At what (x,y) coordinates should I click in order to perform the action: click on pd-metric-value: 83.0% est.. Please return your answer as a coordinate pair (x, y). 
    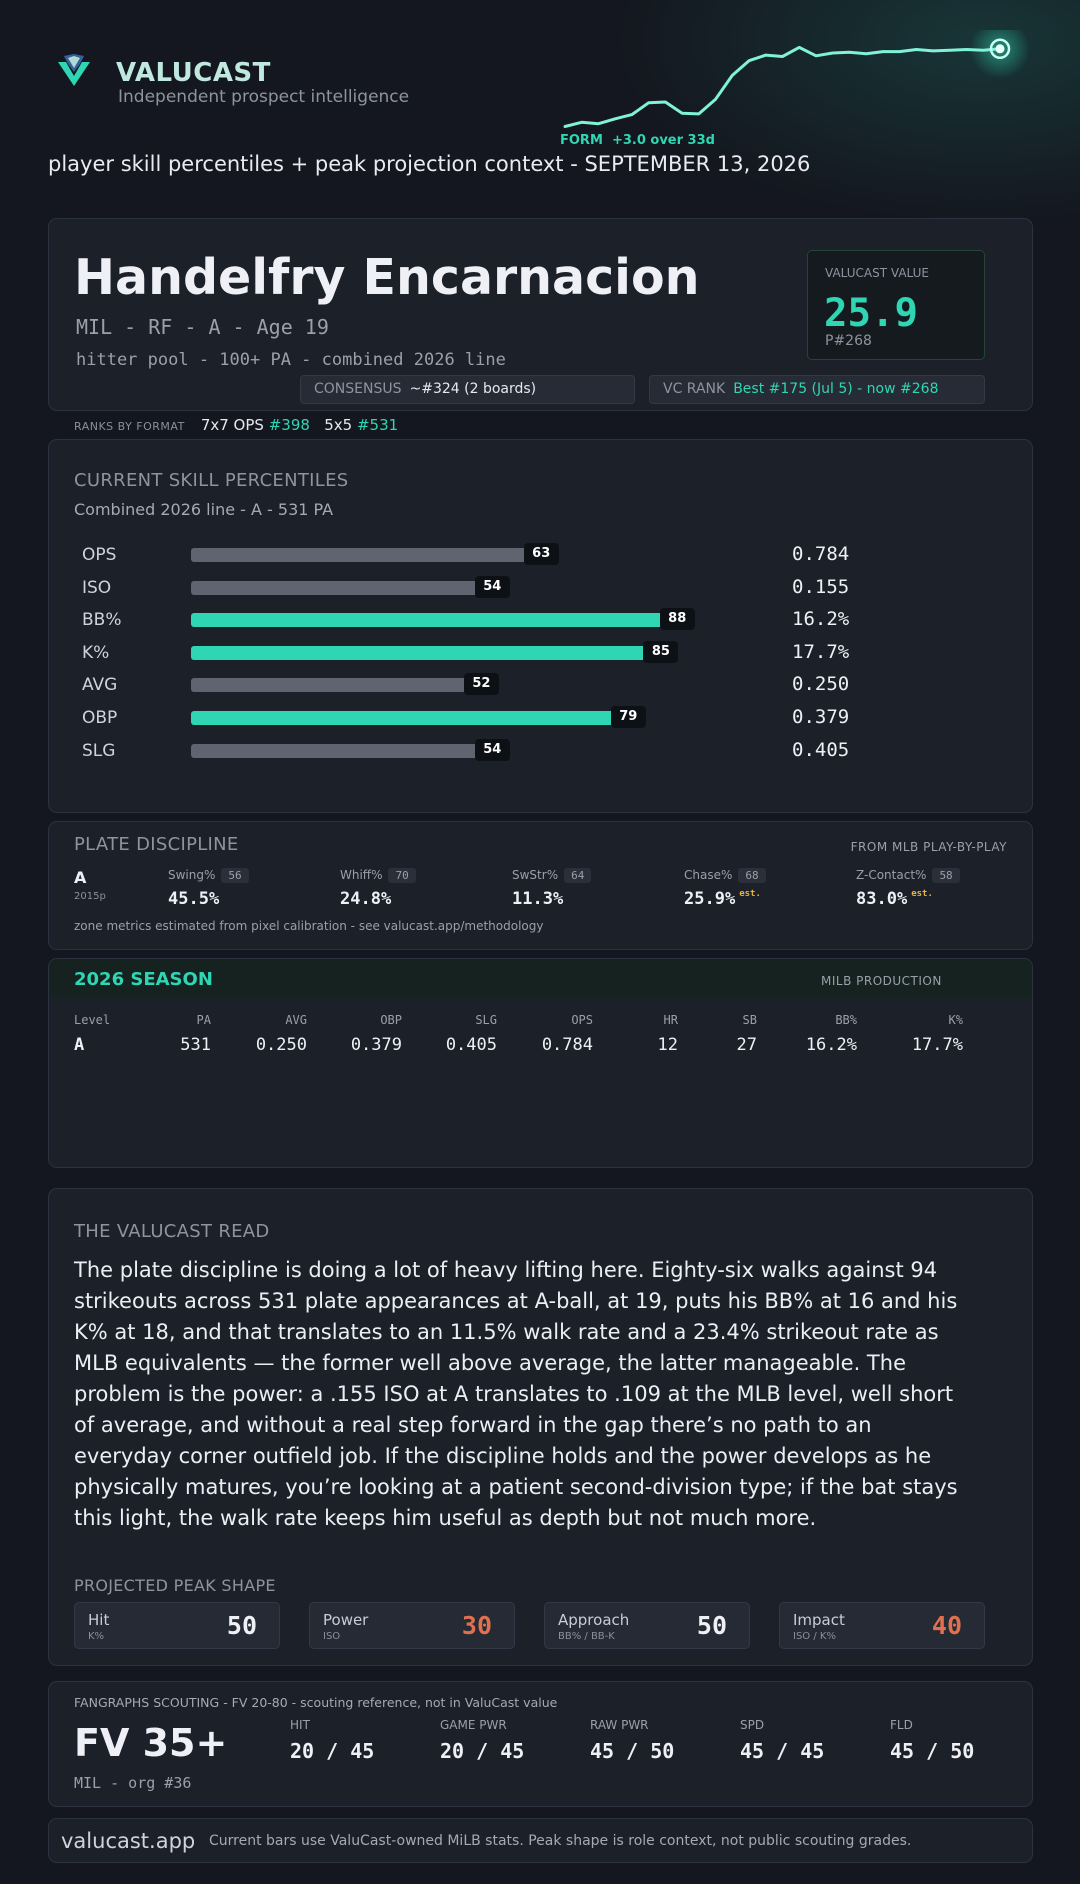
    Looking at the image, I should click on (908, 899).